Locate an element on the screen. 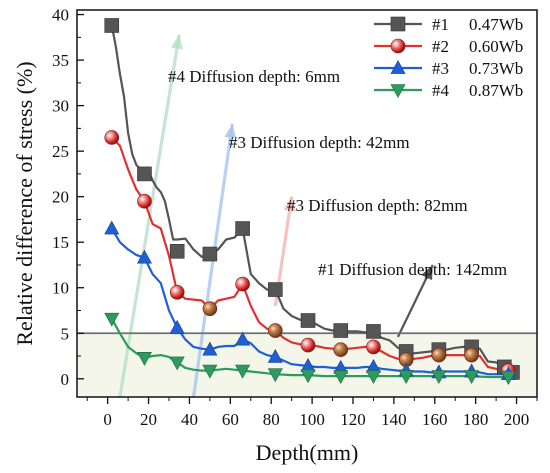  annotation-label: #4 Diffusion depth: 6mm is located at coordinates (254, 76).